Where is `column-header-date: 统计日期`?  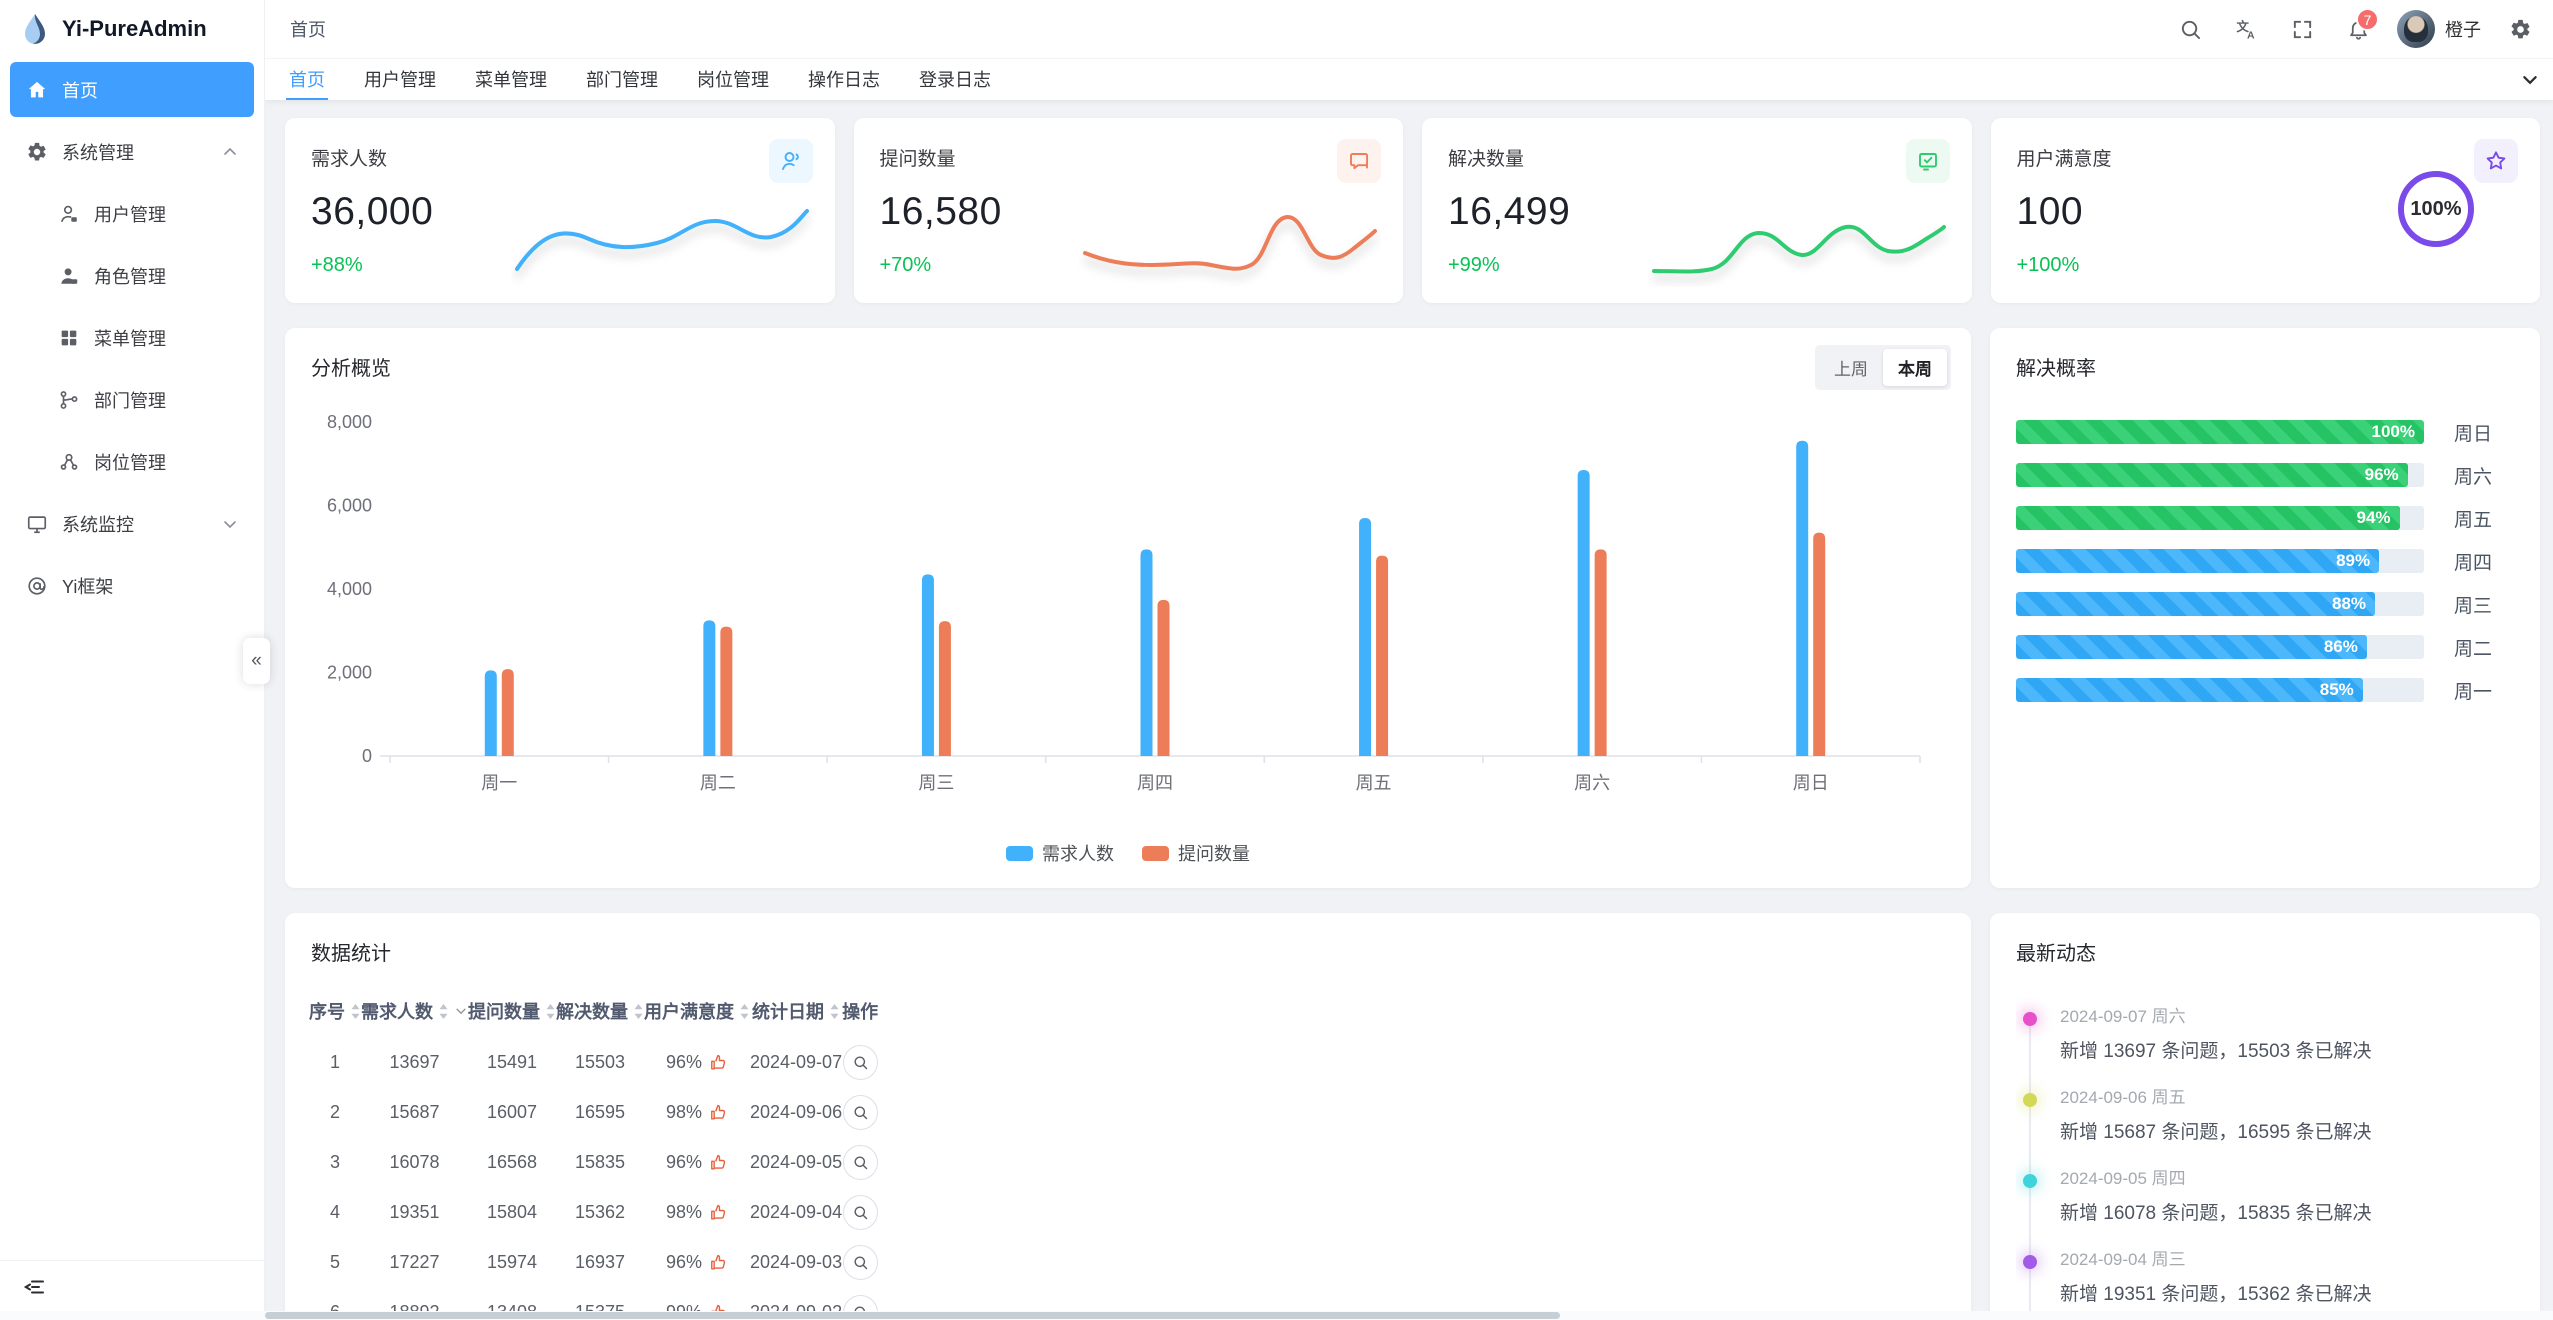
column-header-date: 统计日期 is located at coordinates (796, 1011).